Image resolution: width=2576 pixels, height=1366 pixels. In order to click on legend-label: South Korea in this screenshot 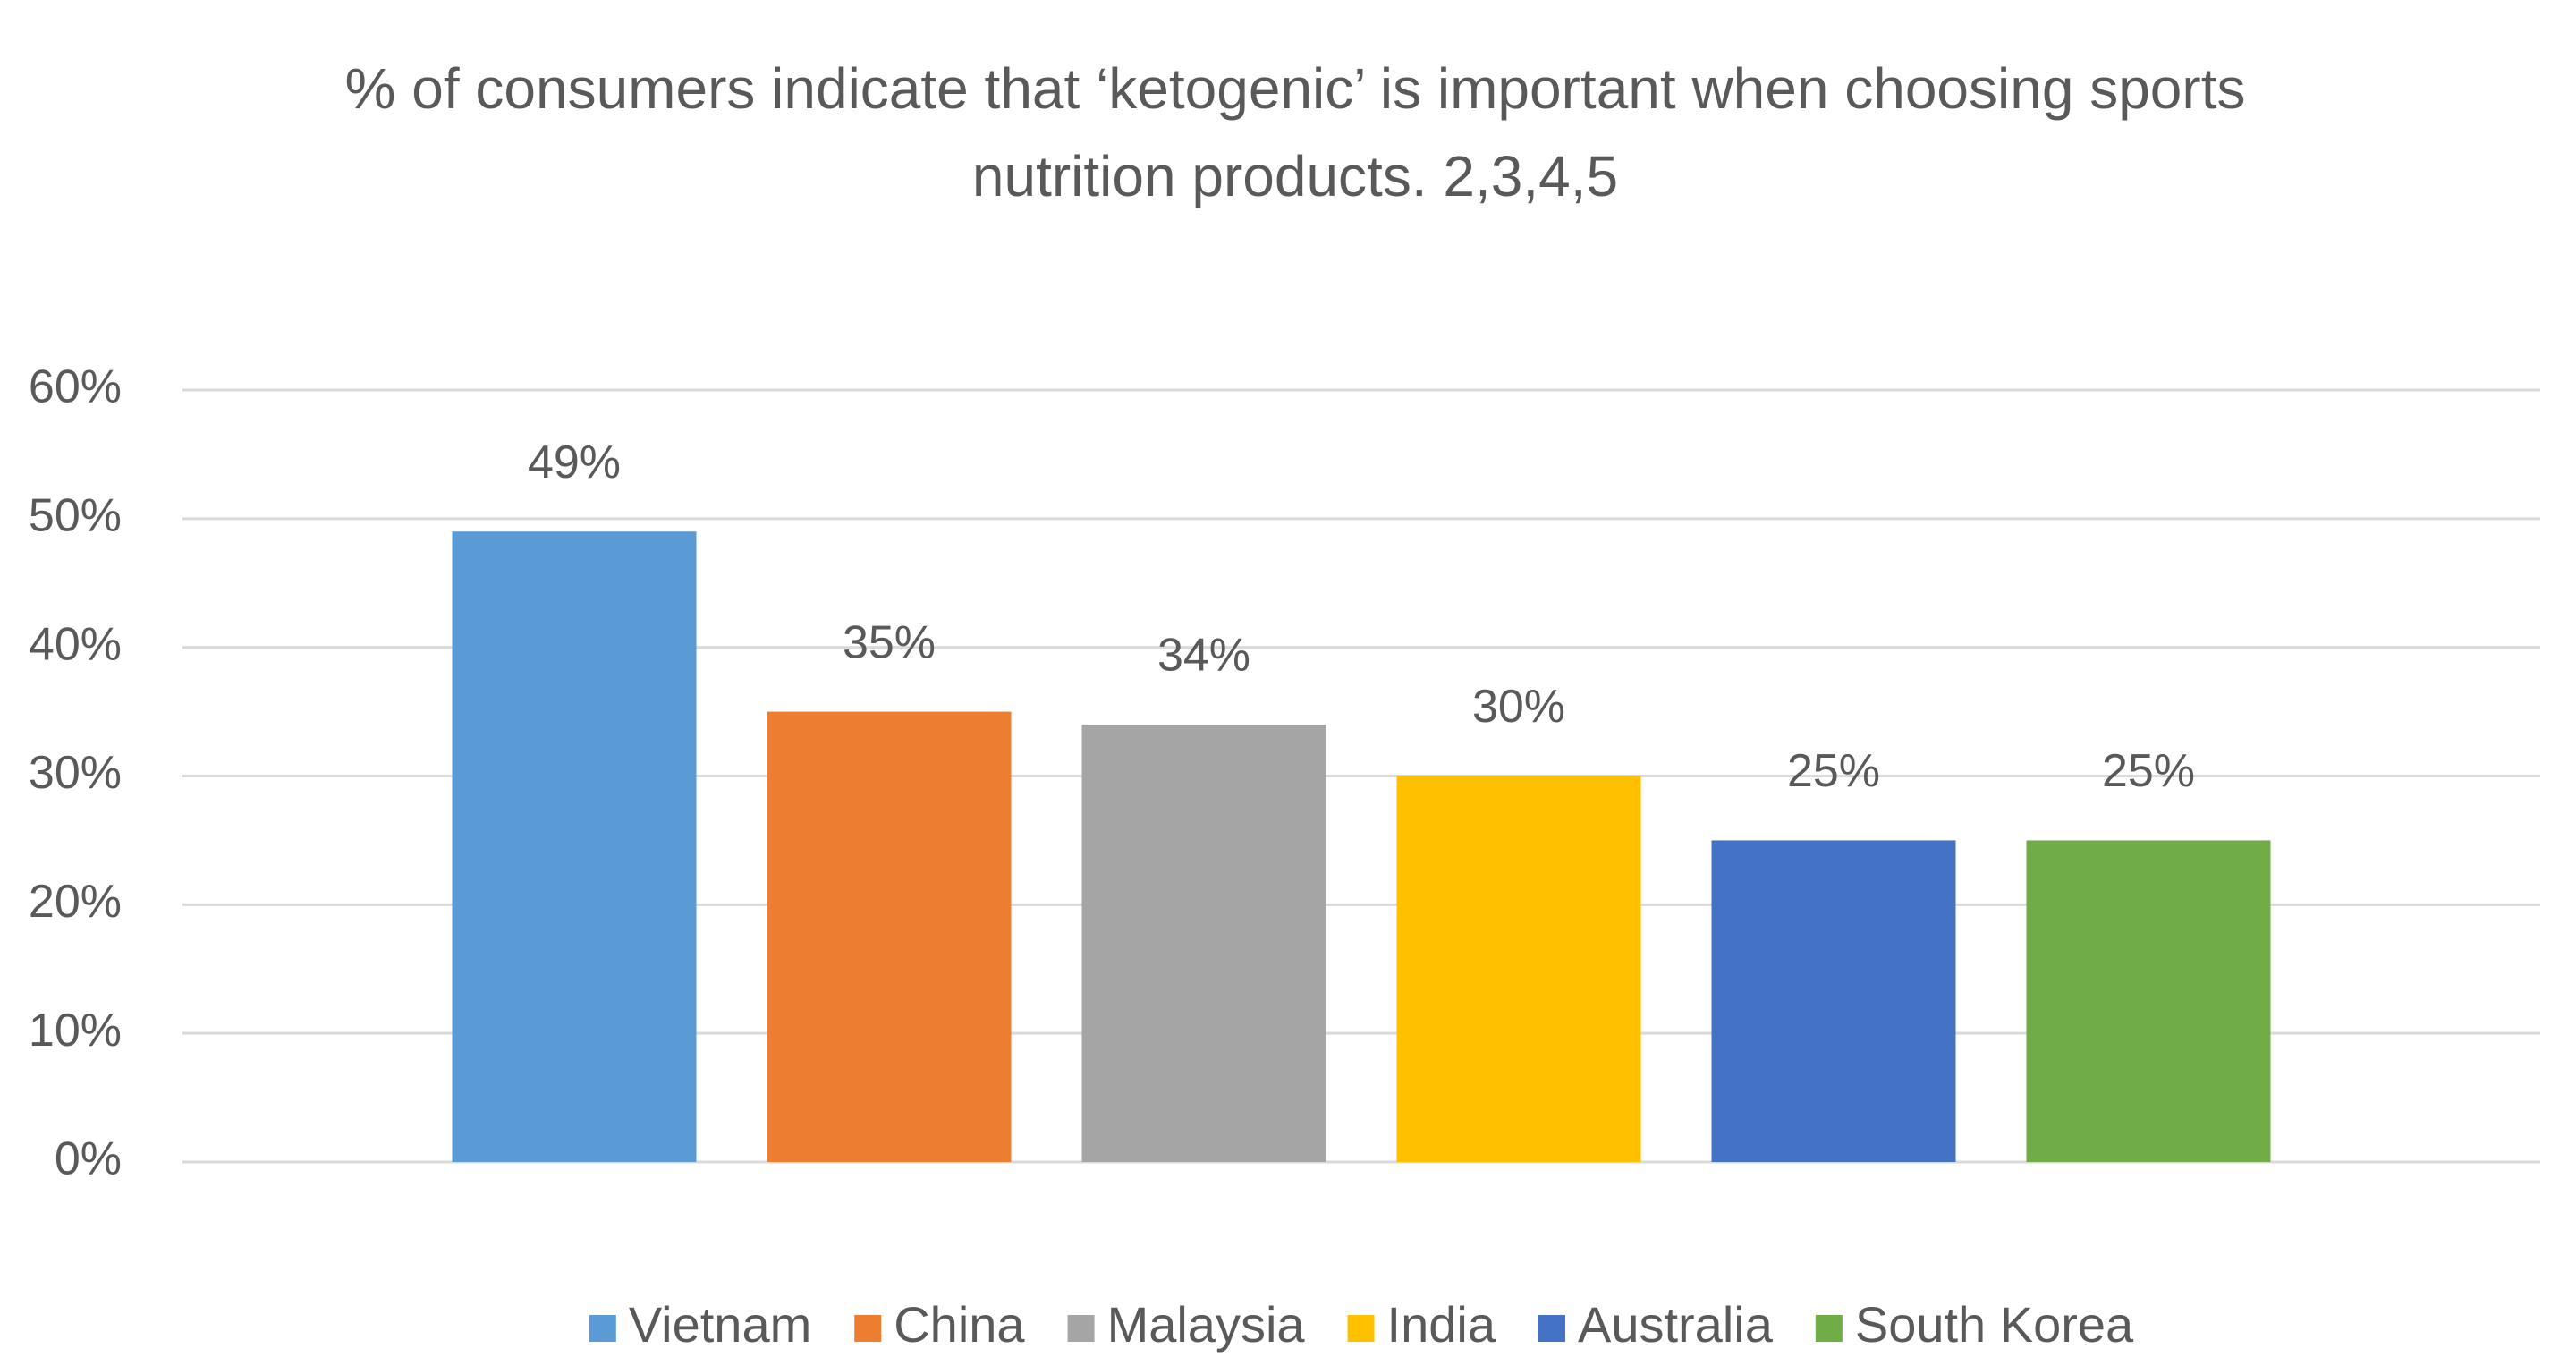, I will do `click(1994, 1324)`.